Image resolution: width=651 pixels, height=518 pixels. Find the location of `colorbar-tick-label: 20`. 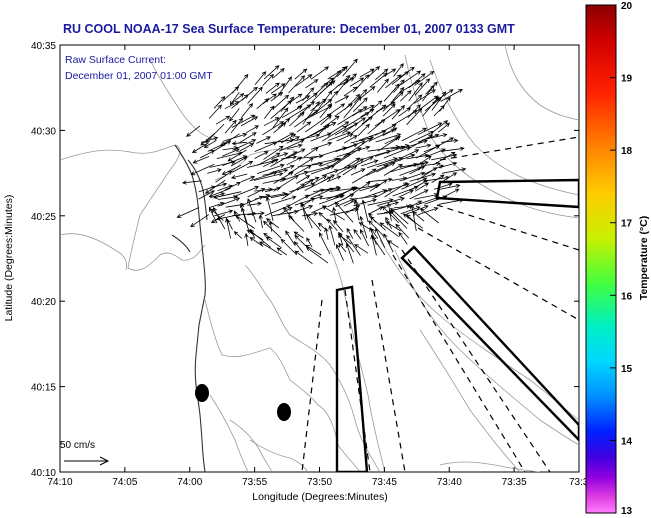

colorbar-tick-label: 20 is located at coordinates (627, 6).